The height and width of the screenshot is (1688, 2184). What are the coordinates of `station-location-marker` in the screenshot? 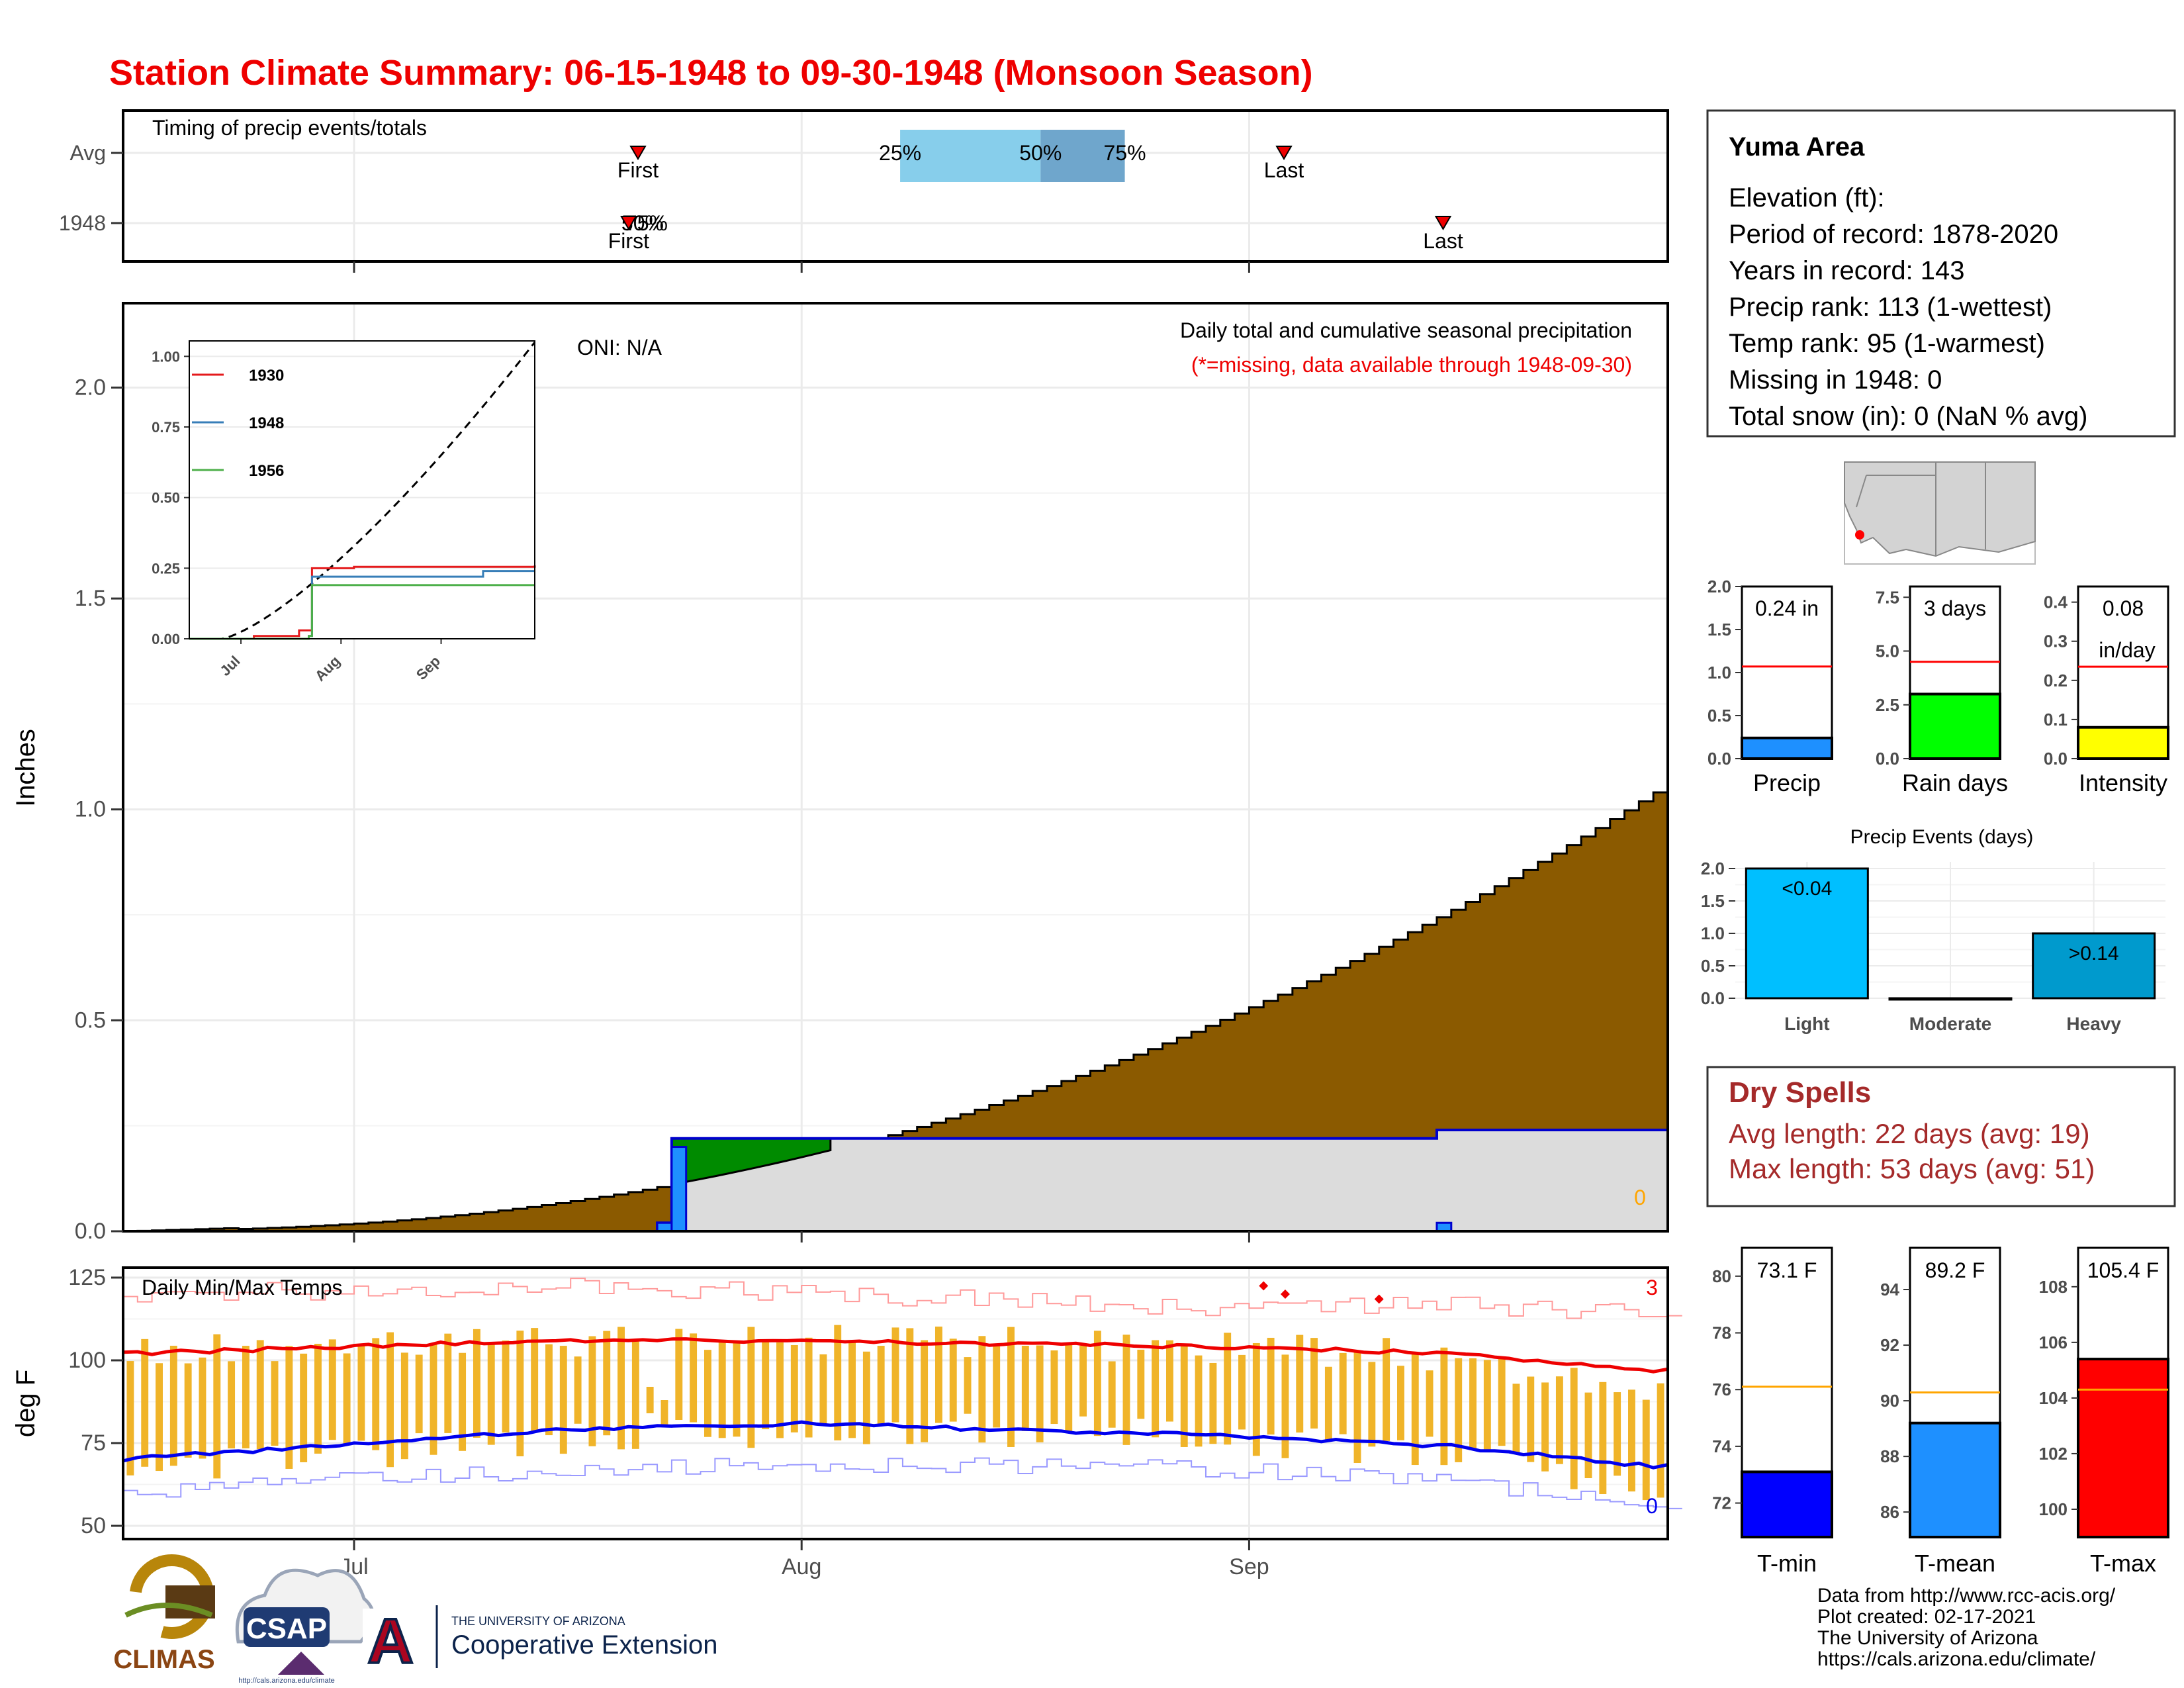 It's located at (1860, 534).